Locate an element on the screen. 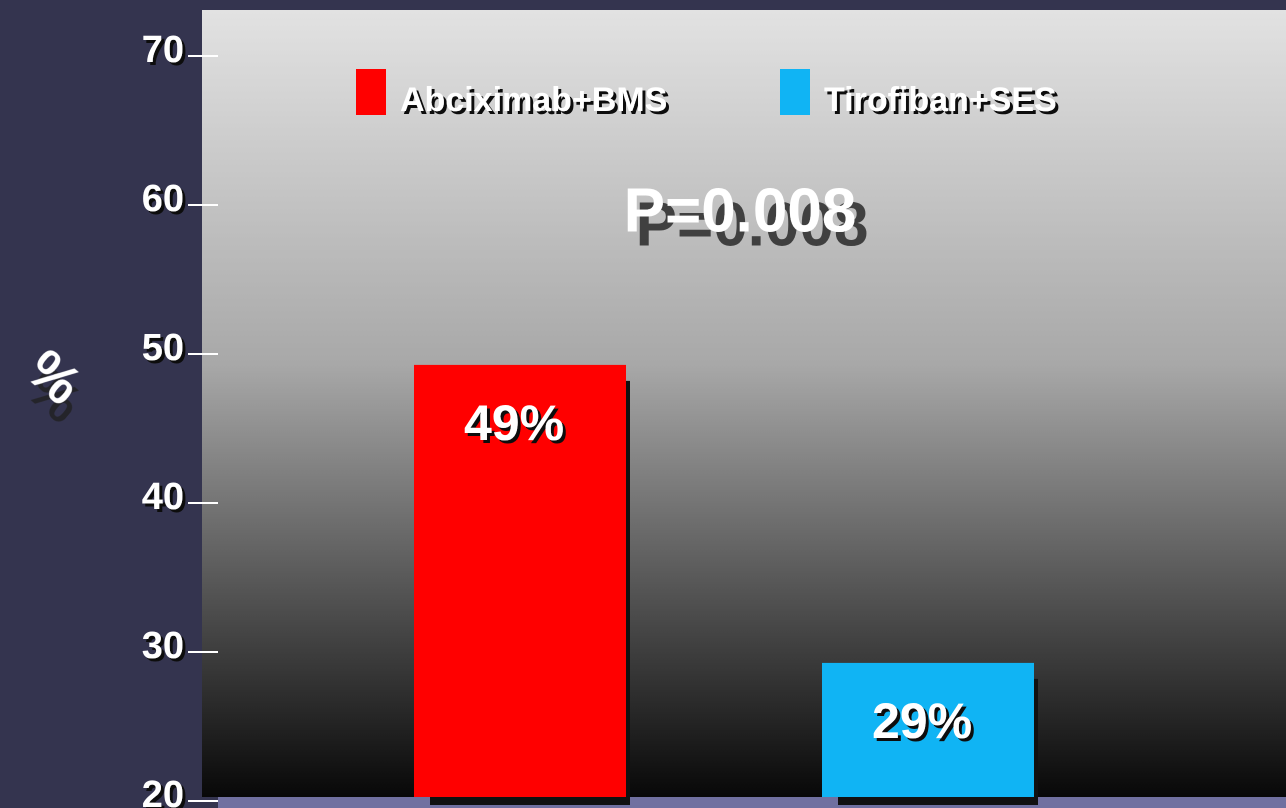  y-tick-label: 60 is located at coordinates (163, 199).